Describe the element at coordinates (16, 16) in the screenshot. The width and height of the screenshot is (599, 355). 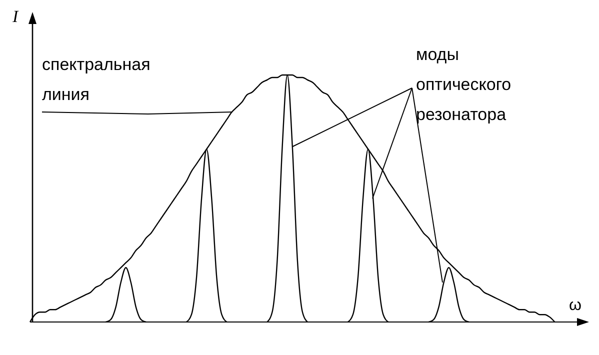
I see `y-axis-title: I` at that location.